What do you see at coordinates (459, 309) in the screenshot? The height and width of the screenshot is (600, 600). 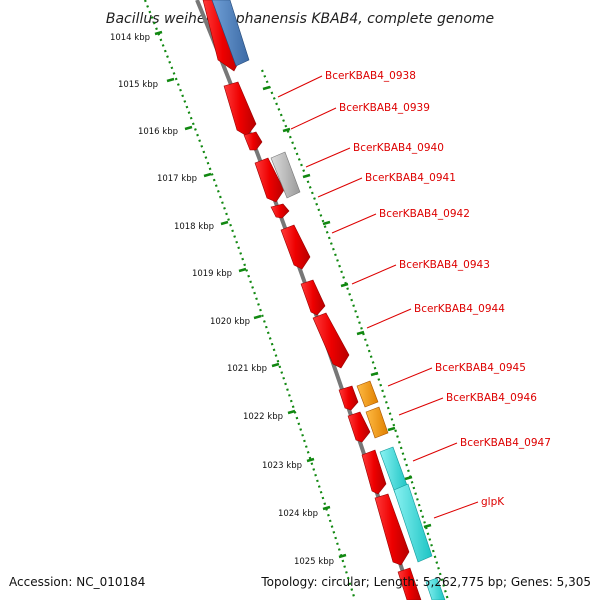 I see `gene-label: BcerKBAB4_0944` at bounding box center [459, 309].